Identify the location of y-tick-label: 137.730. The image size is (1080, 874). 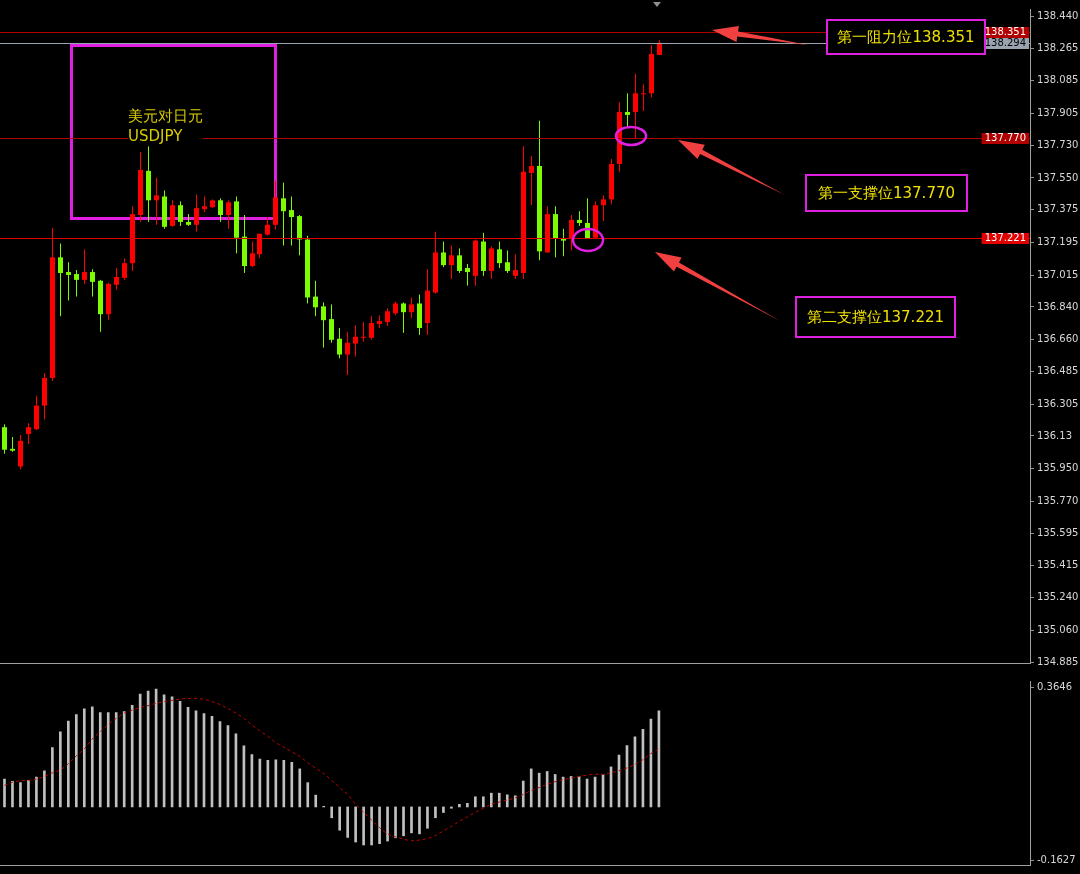
(1058, 144).